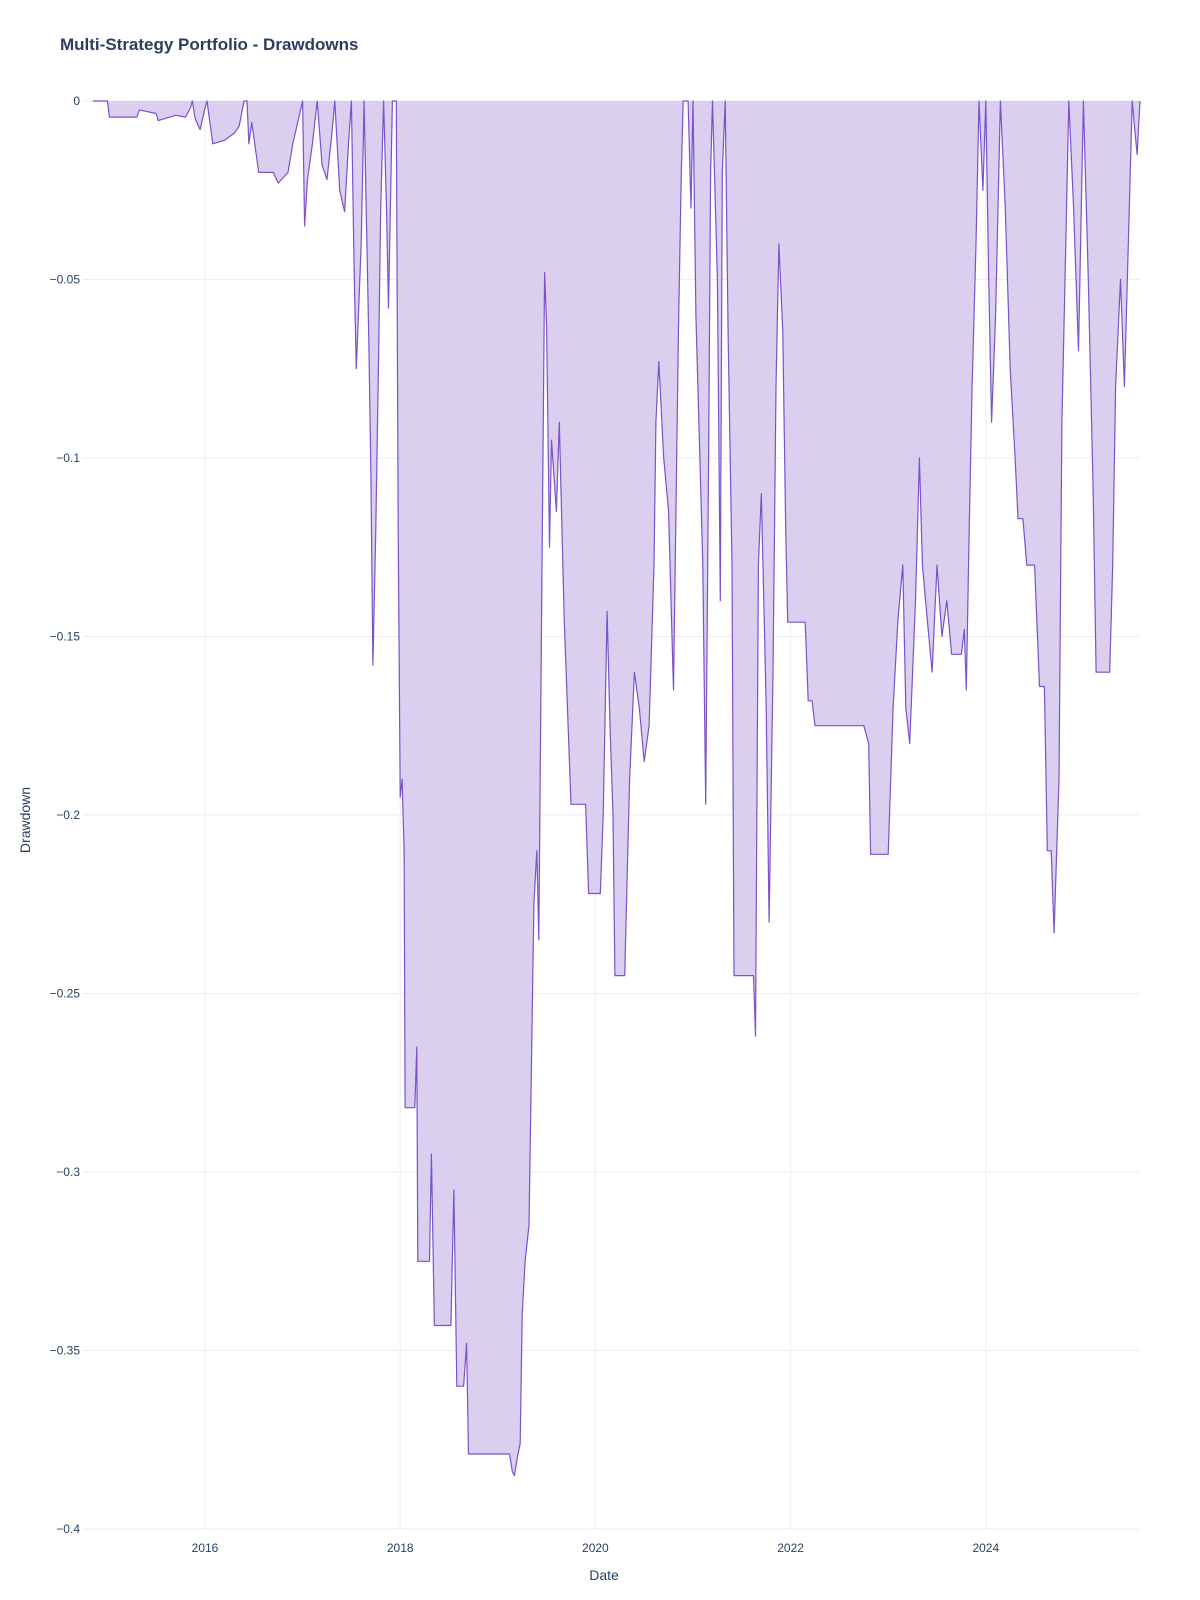  Describe the element at coordinates (400, 1548) in the screenshot. I see `x-tick-label: 2018` at that location.